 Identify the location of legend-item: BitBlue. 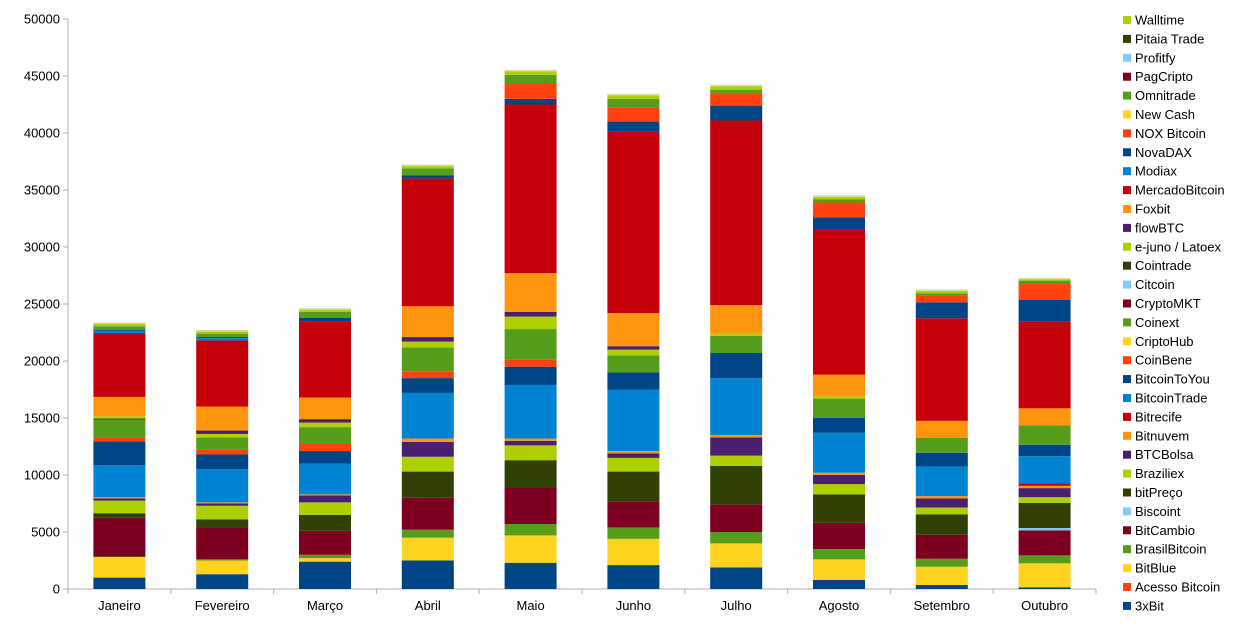
(1149, 568).